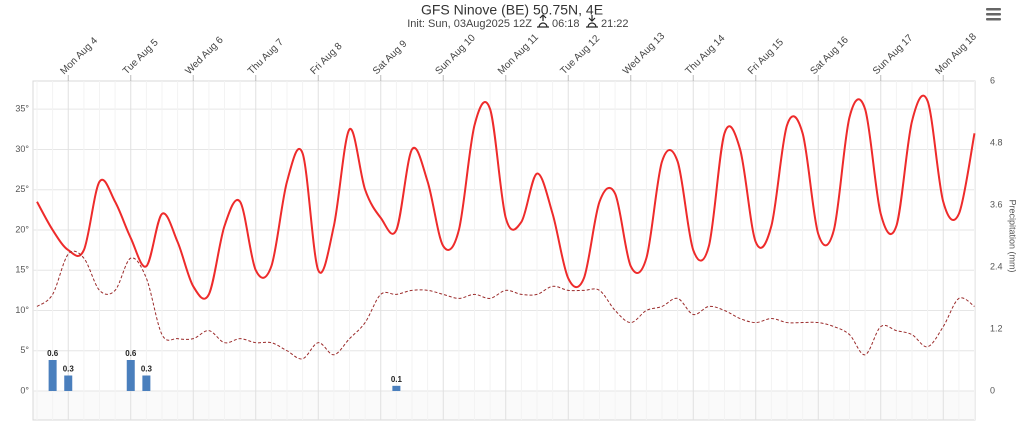 This screenshot has width=1024, height=423. What do you see at coordinates (992, 80) in the screenshot?
I see `y2-tick-label: 6` at bounding box center [992, 80].